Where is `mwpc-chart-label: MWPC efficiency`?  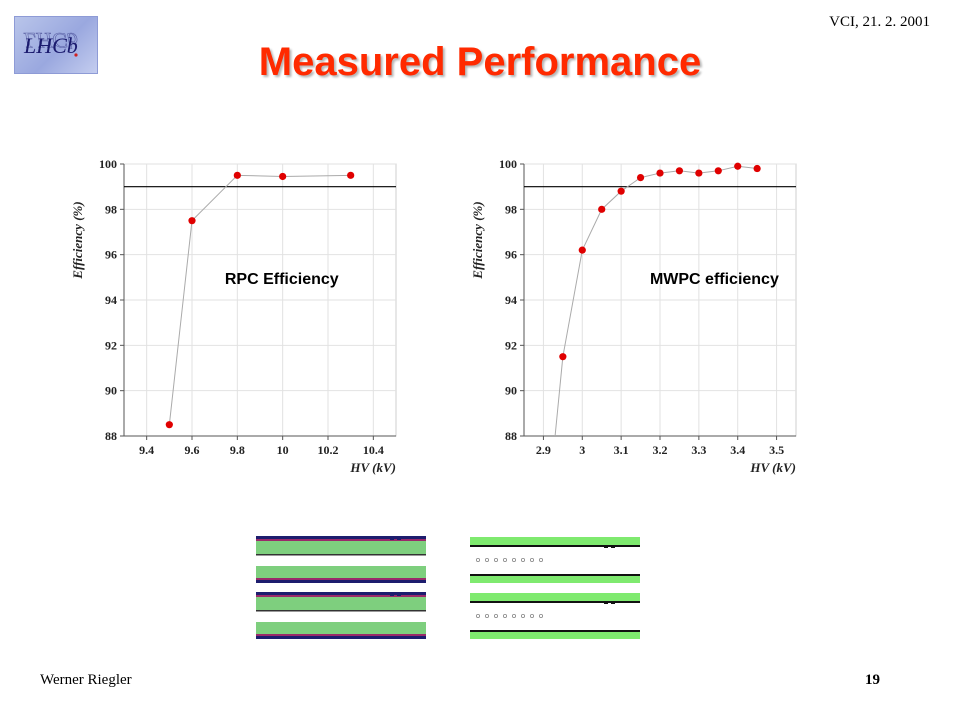
mwpc-chart-label: MWPC efficiency is located at coordinates (714, 279).